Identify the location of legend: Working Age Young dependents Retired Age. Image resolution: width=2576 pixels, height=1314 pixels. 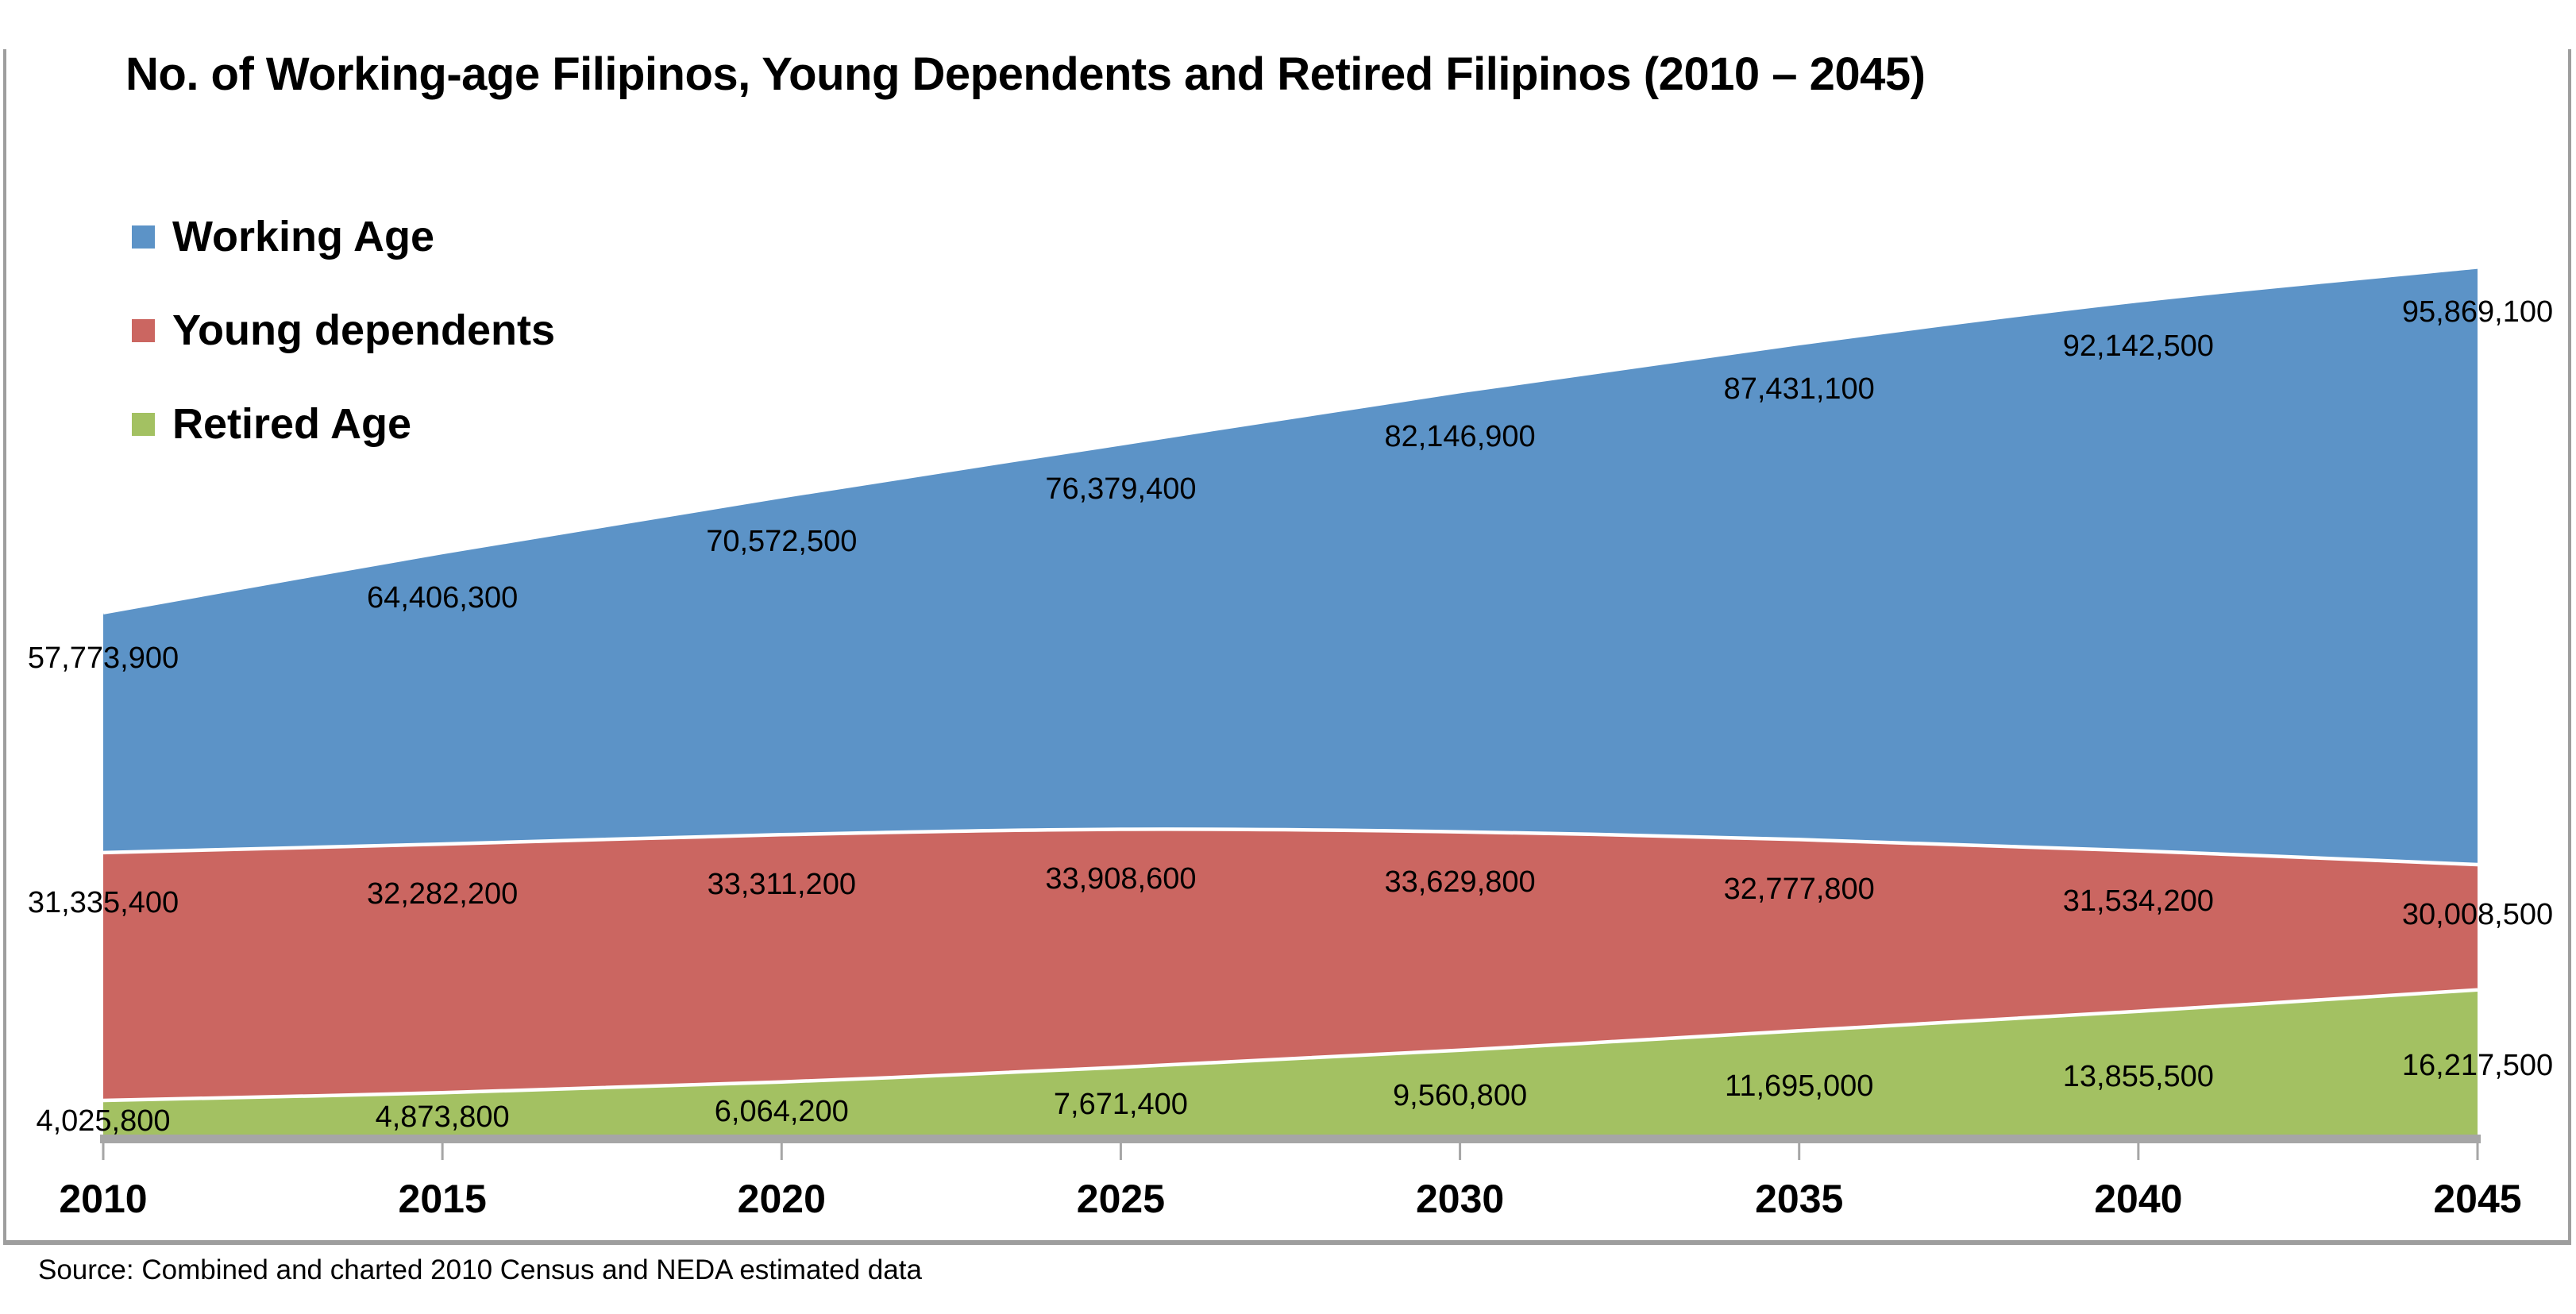
(343, 353).